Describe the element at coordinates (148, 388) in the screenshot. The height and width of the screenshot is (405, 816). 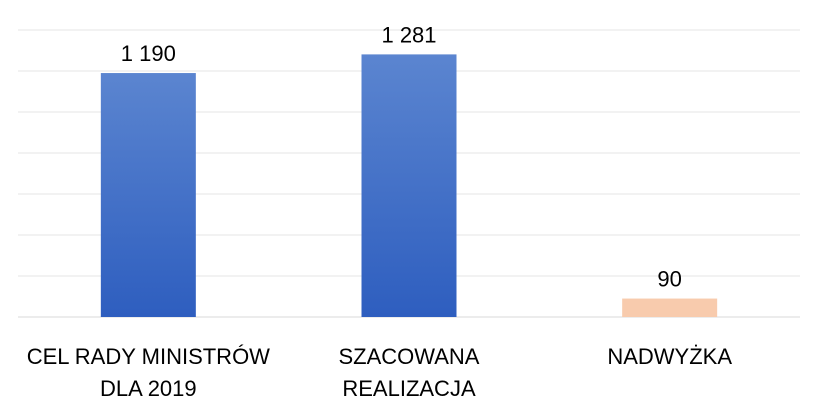
I see `category-label: DLA 2019` at that location.